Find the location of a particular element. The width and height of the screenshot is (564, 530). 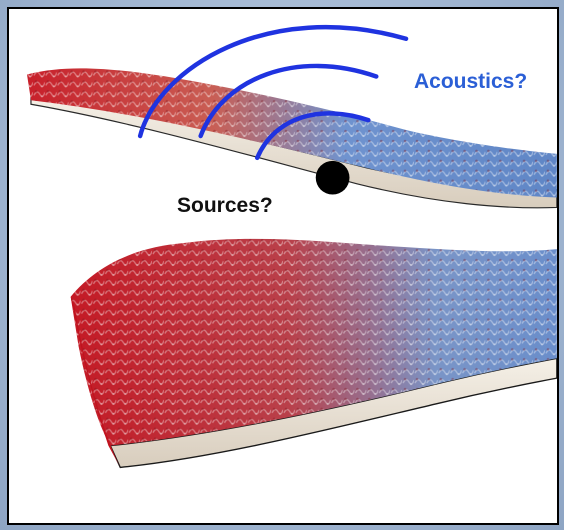

acoustic-waves is located at coordinates (273, 92).